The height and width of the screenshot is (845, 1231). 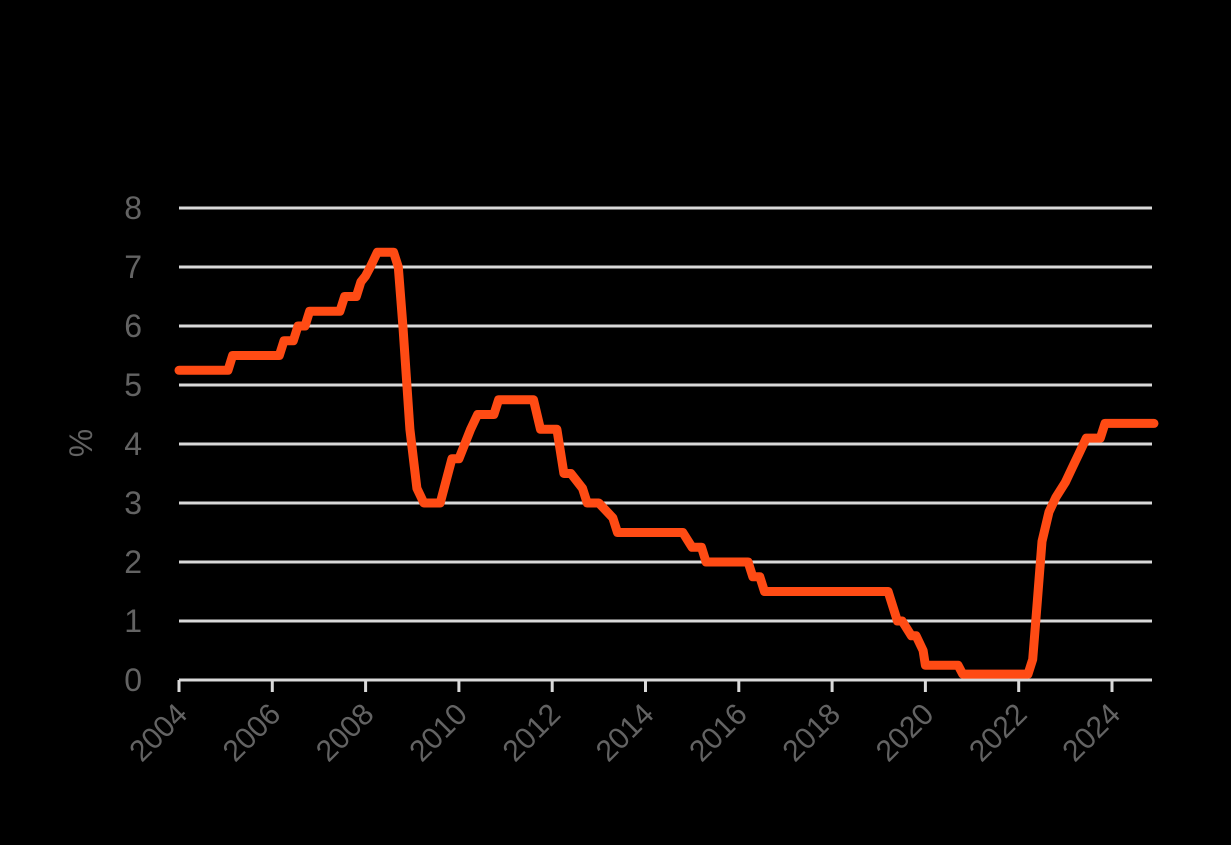 What do you see at coordinates (158, 733) in the screenshot?
I see `x-tick-label: 2004` at bounding box center [158, 733].